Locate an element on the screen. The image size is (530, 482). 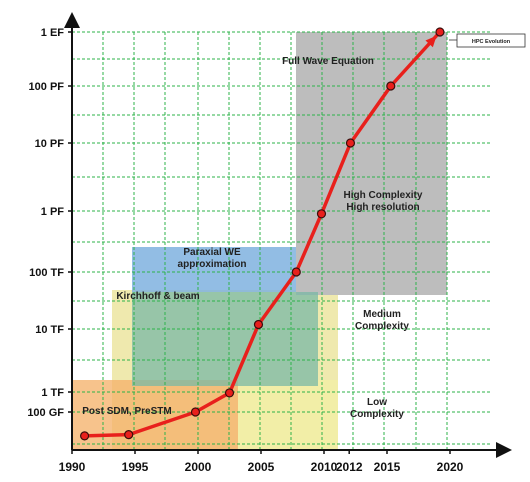
region-label-3-line-0: Kirchhoff & beam is located at coordinates (157, 296).